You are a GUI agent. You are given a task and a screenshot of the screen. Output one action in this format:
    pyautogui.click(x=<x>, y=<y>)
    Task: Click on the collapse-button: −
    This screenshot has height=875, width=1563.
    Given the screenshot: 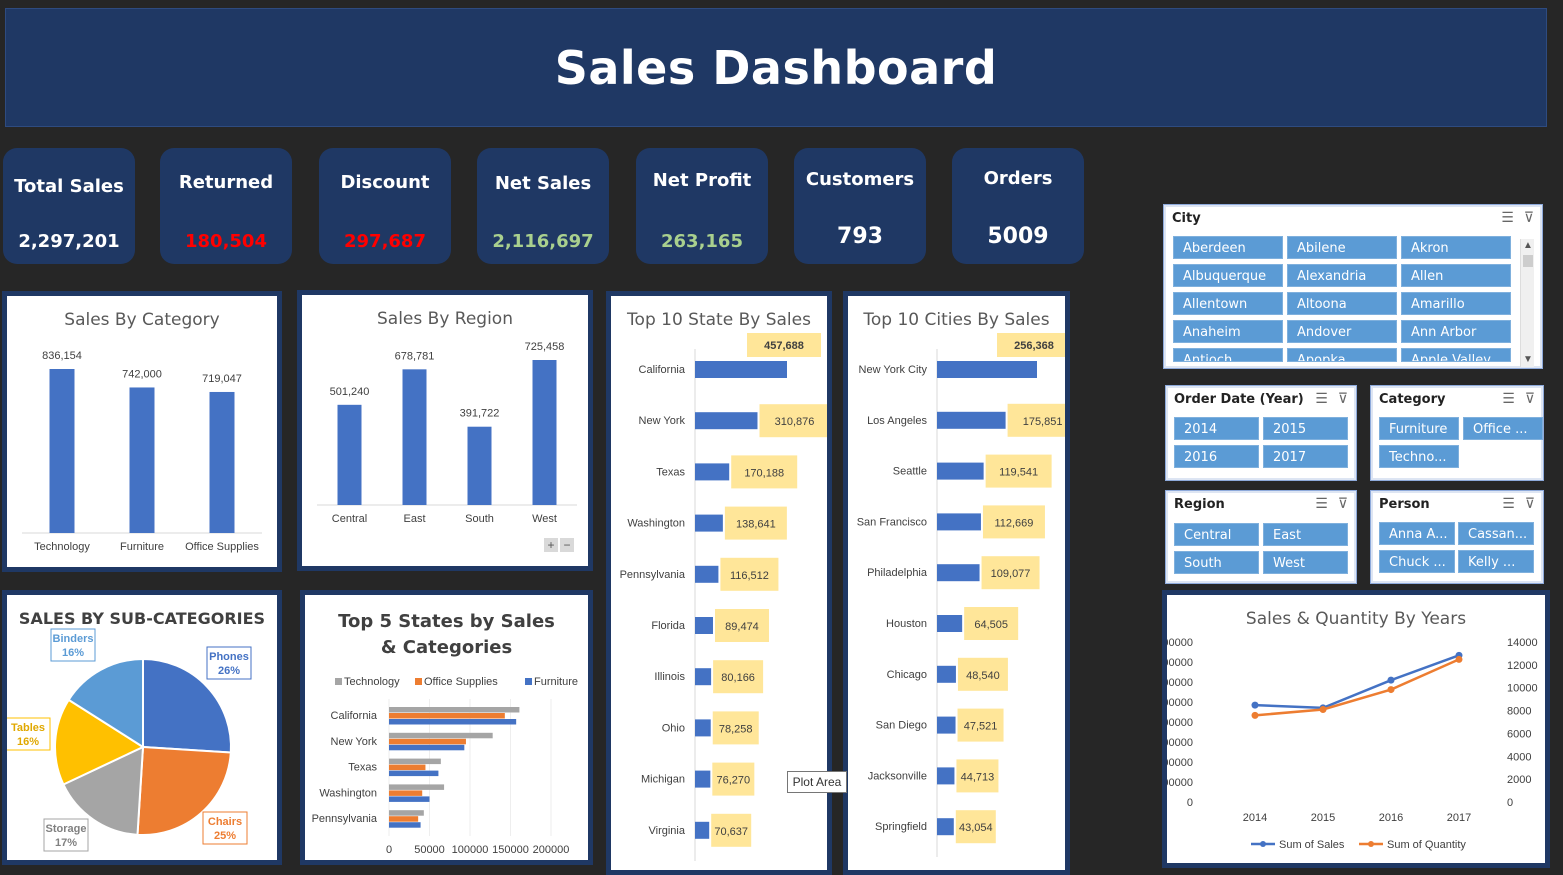 What is the action you would take?
    pyautogui.click(x=567, y=545)
    